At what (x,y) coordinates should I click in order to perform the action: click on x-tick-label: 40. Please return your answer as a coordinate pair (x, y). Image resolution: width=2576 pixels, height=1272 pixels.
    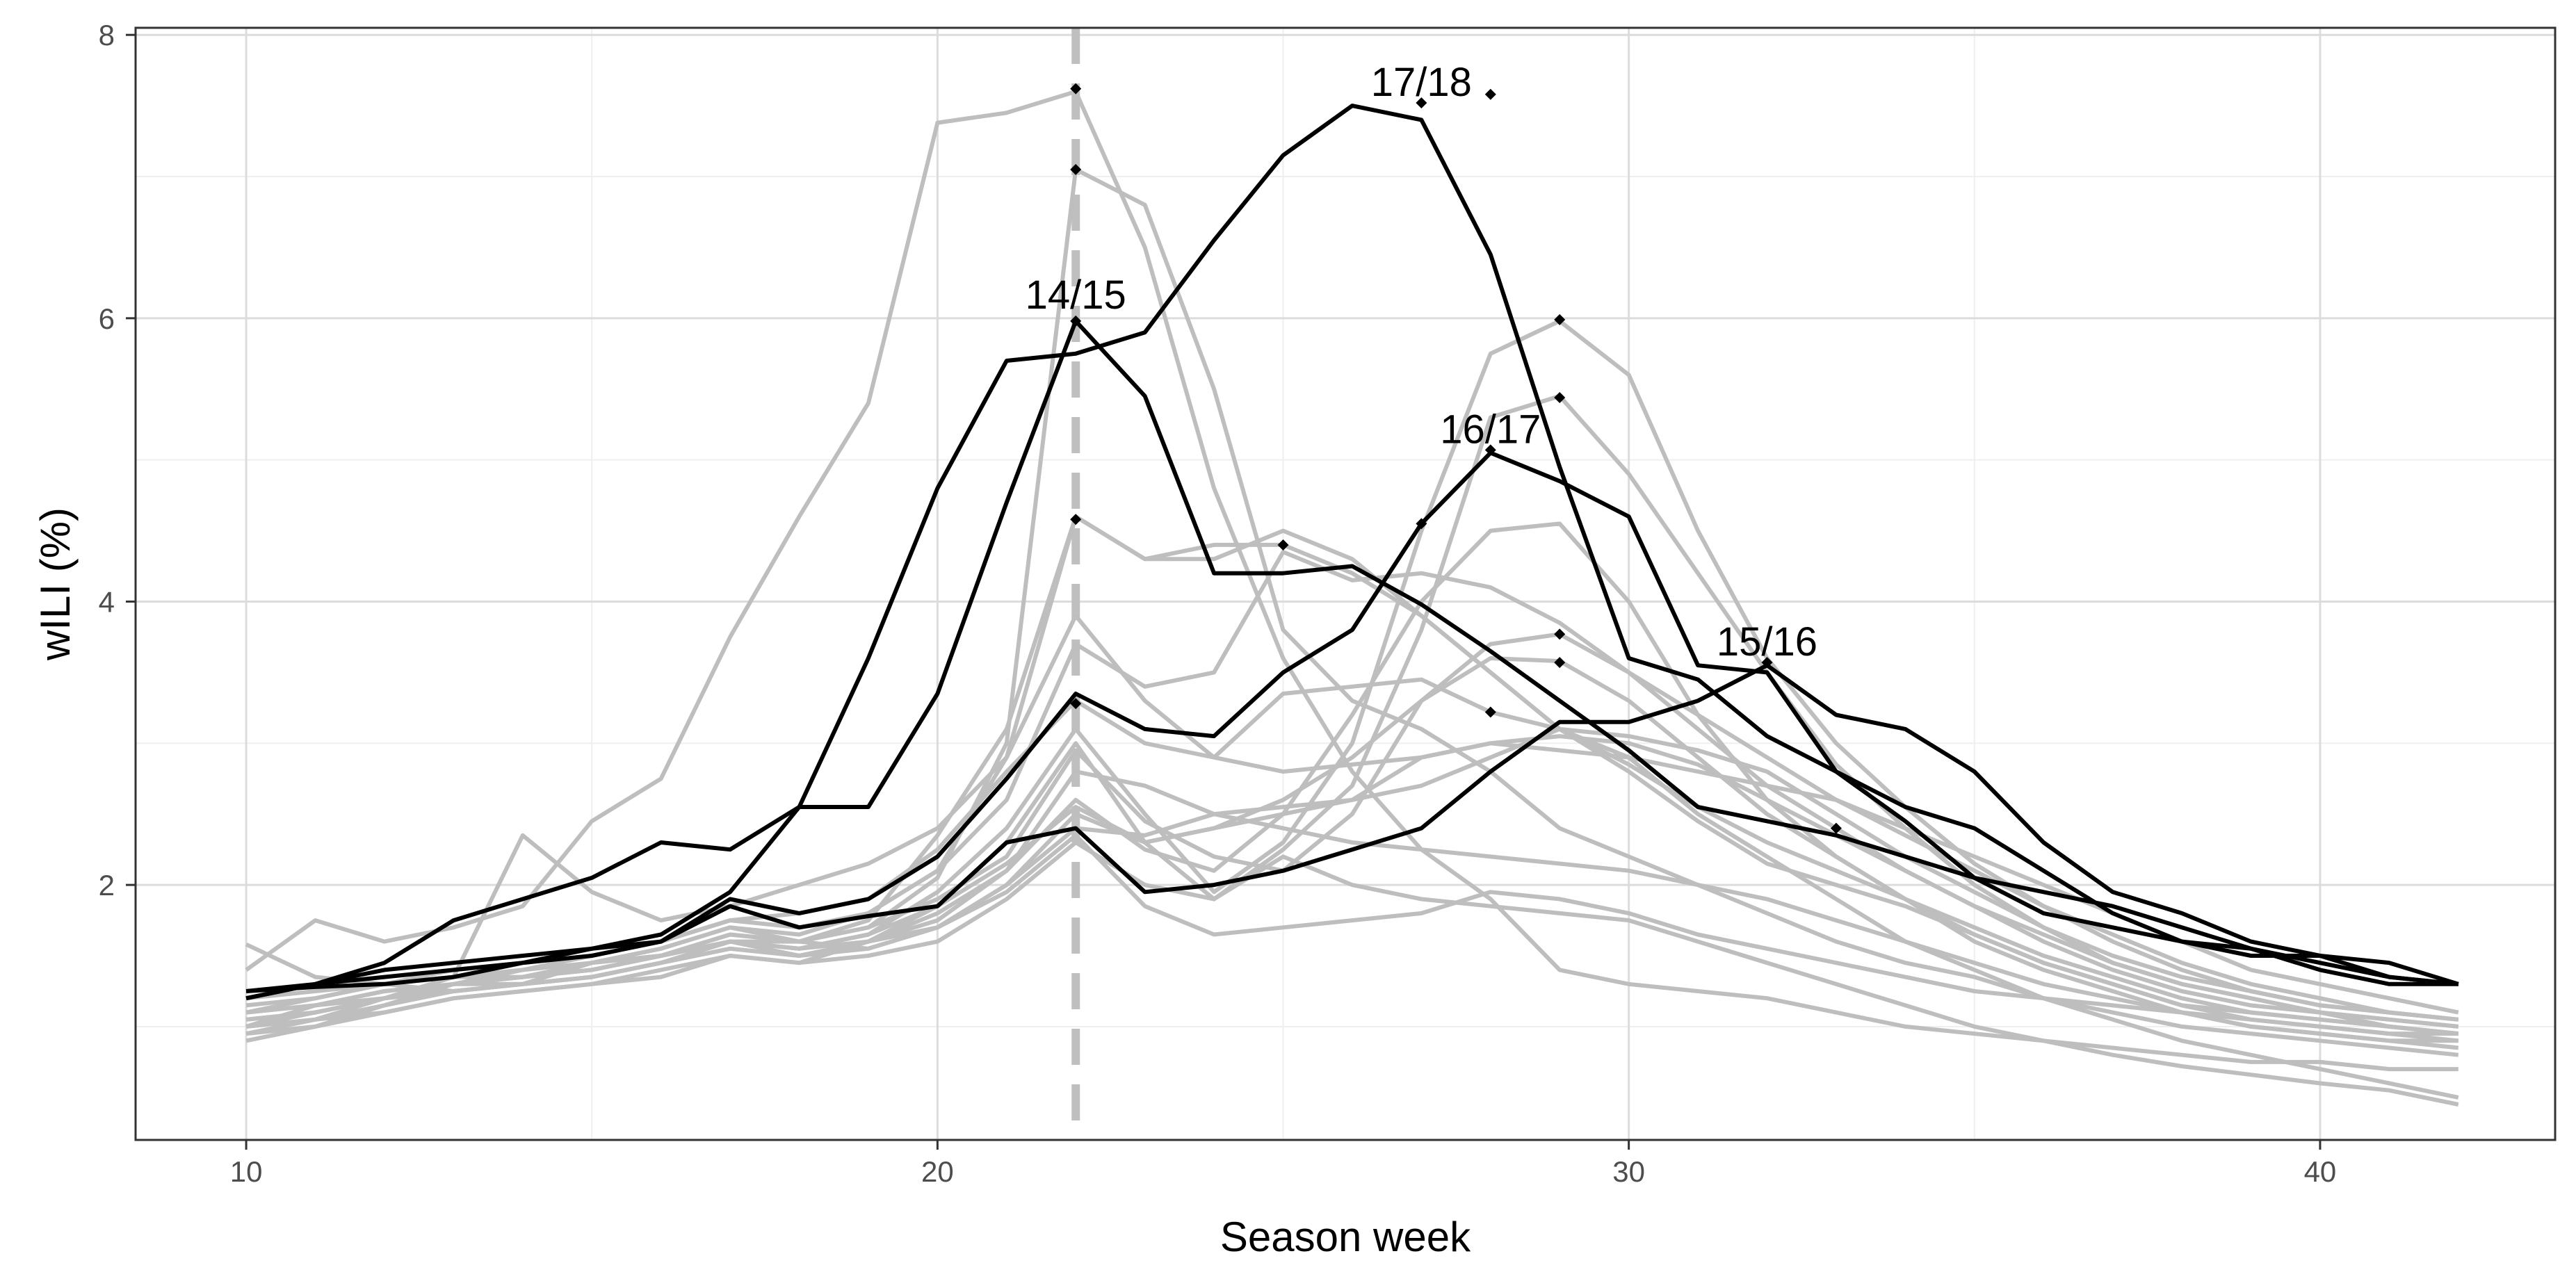
    Looking at the image, I should click on (2320, 1171).